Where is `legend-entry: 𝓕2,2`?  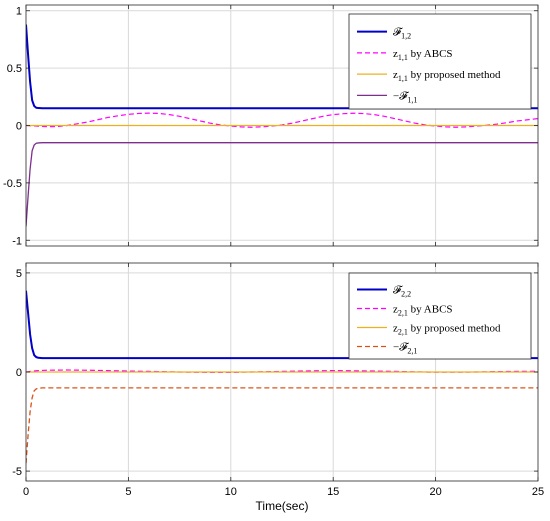
legend-entry: 𝓕2,2 is located at coordinates (402, 292).